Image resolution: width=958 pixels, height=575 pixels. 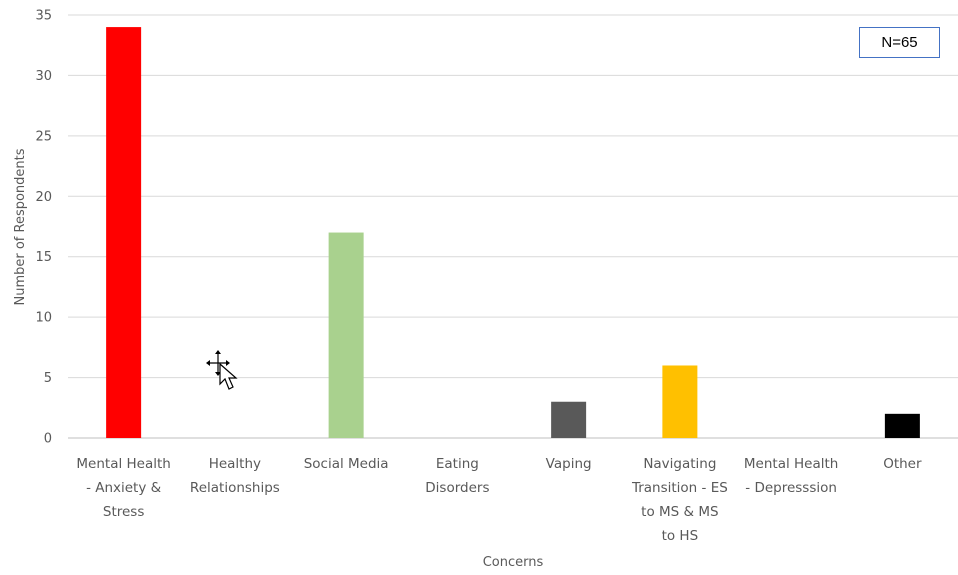 I want to click on x-category-label: Eating Disorders, so click(x=457, y=476).